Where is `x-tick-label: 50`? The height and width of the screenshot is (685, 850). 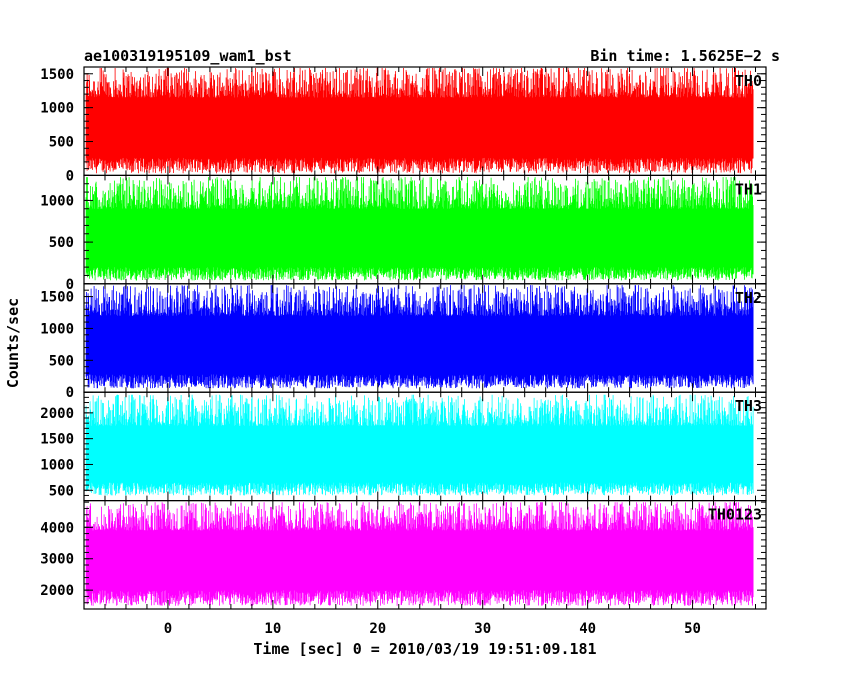 x-tick-label: 50 is located at coordinates (692, 629).